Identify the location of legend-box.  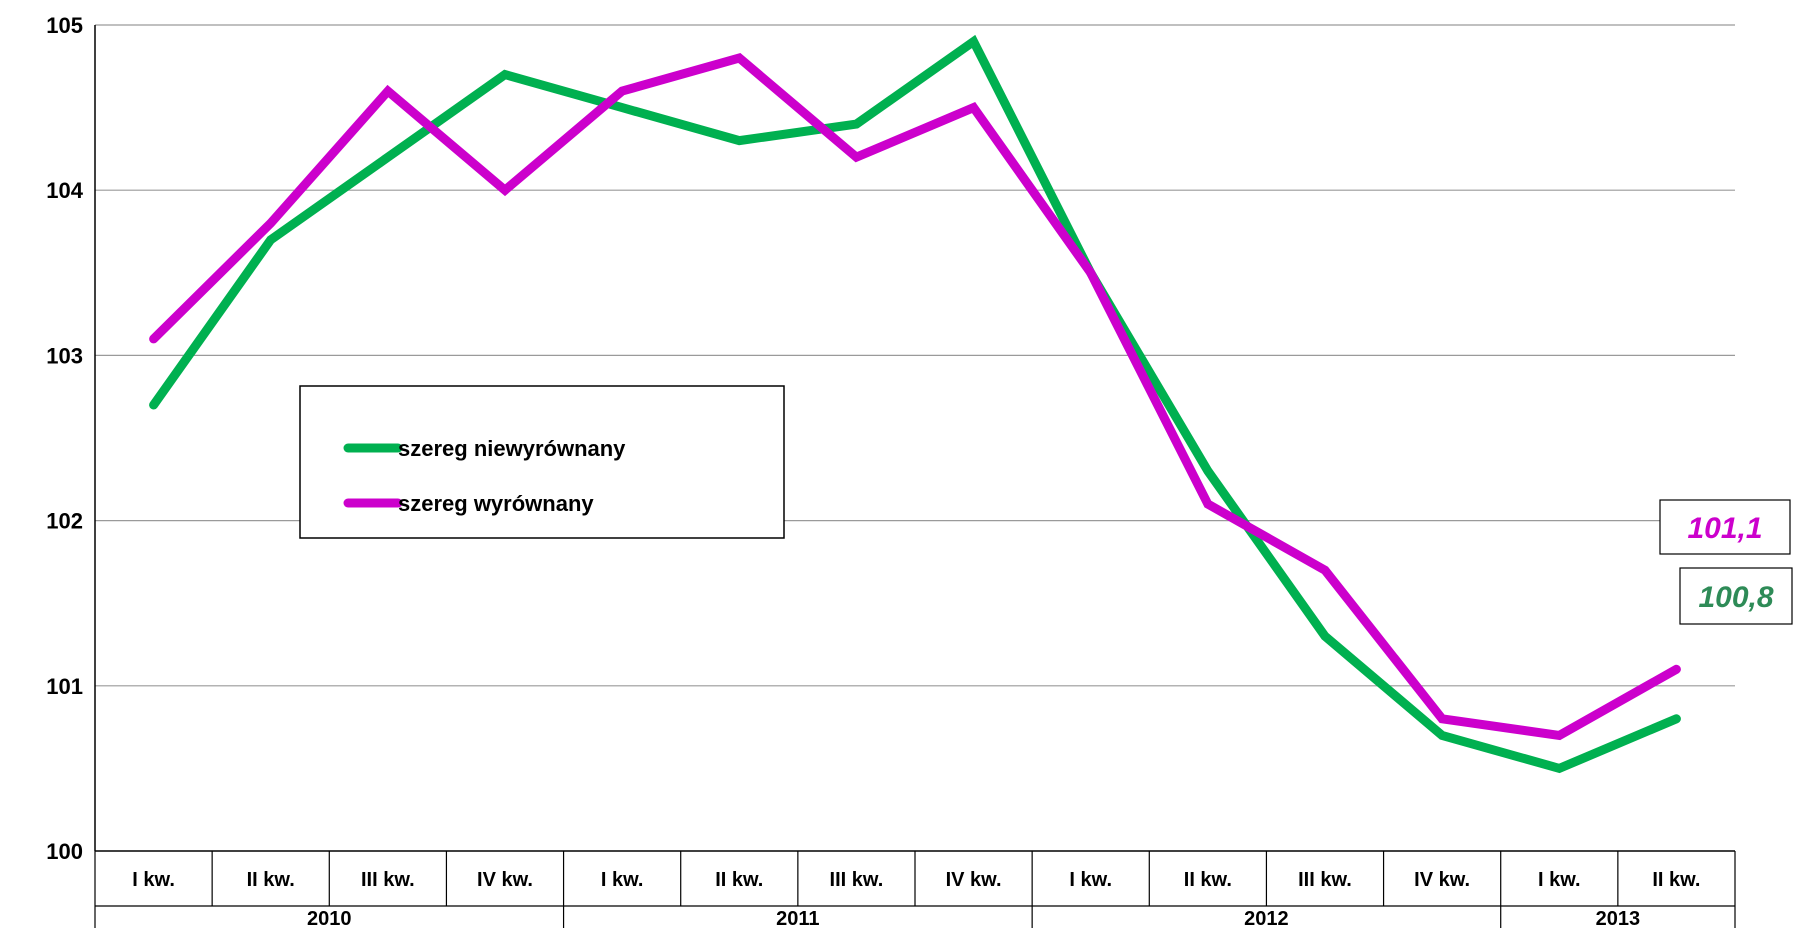
(542, 462).